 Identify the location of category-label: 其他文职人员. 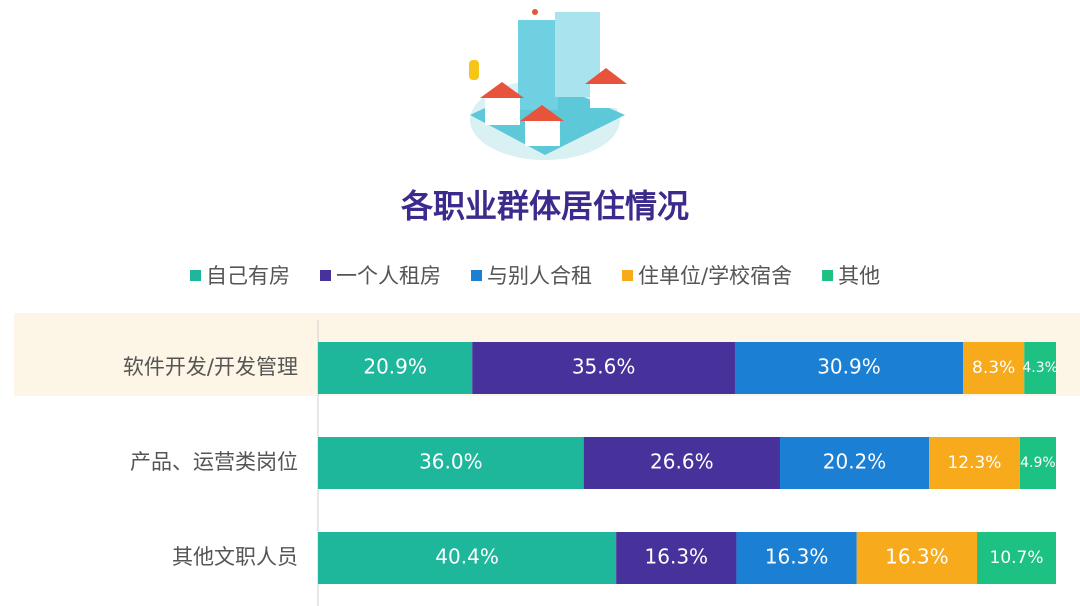
(235, 557).